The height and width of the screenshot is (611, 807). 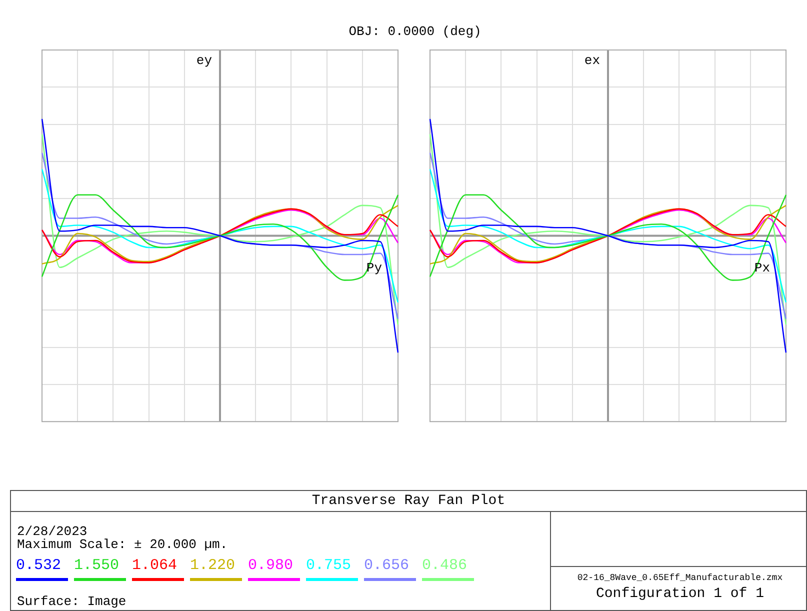 What do you see at coordinates (71, 601) in the screenshot?
I see `text: Surface: Image` at bounding box center [71, 601].